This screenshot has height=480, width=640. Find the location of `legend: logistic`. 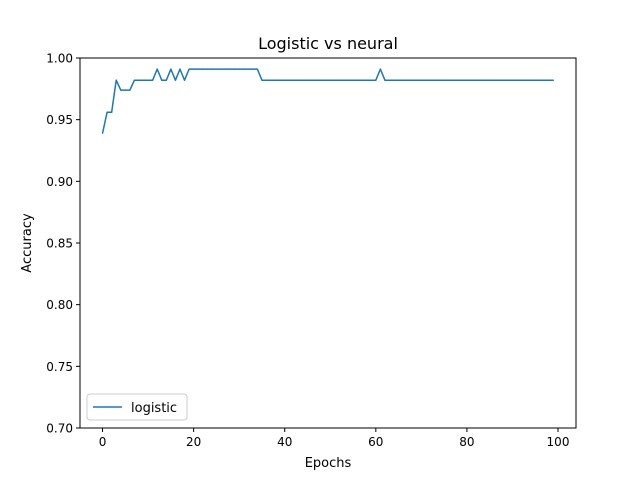

legend: logistic is located at coordinates (137, 407).